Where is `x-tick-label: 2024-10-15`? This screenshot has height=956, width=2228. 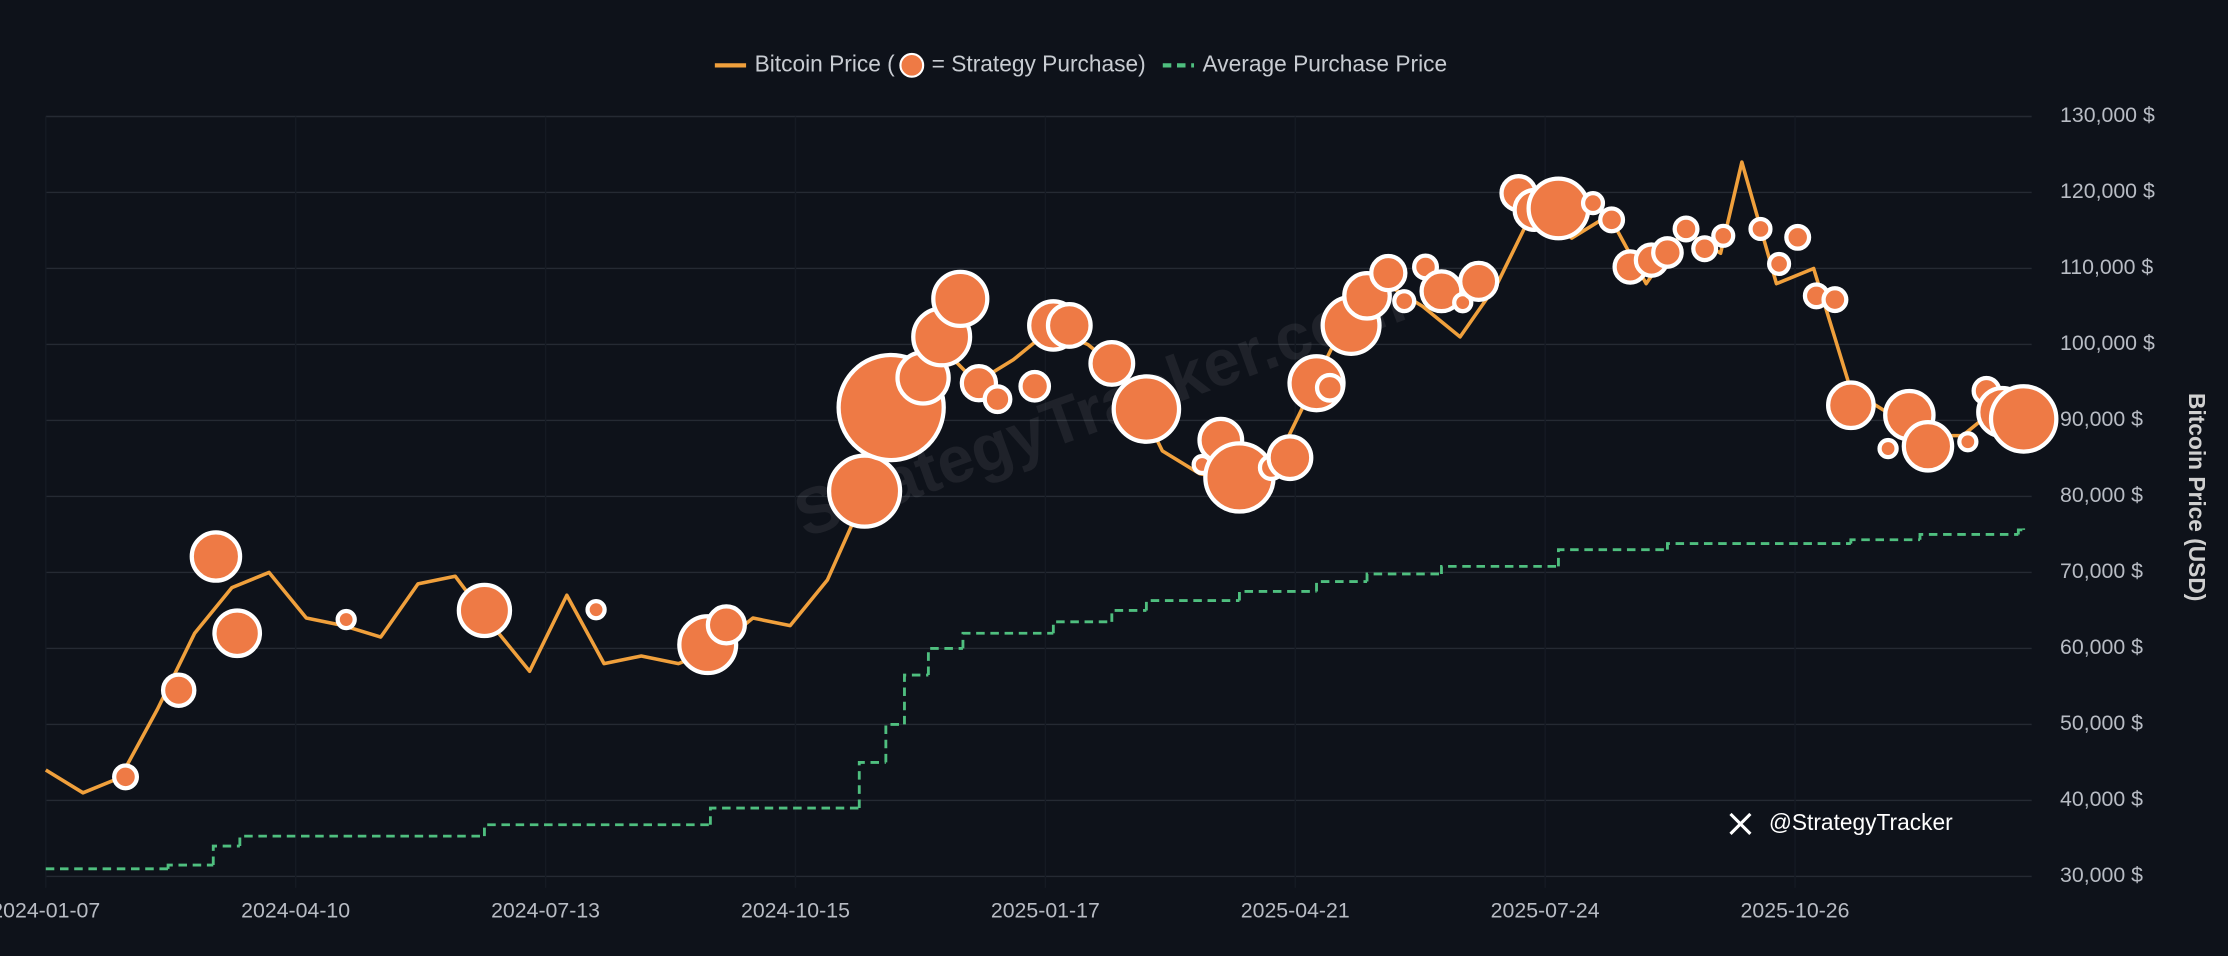 x-tick-label: 2024-10-15 is located at coordinates (795, 911).